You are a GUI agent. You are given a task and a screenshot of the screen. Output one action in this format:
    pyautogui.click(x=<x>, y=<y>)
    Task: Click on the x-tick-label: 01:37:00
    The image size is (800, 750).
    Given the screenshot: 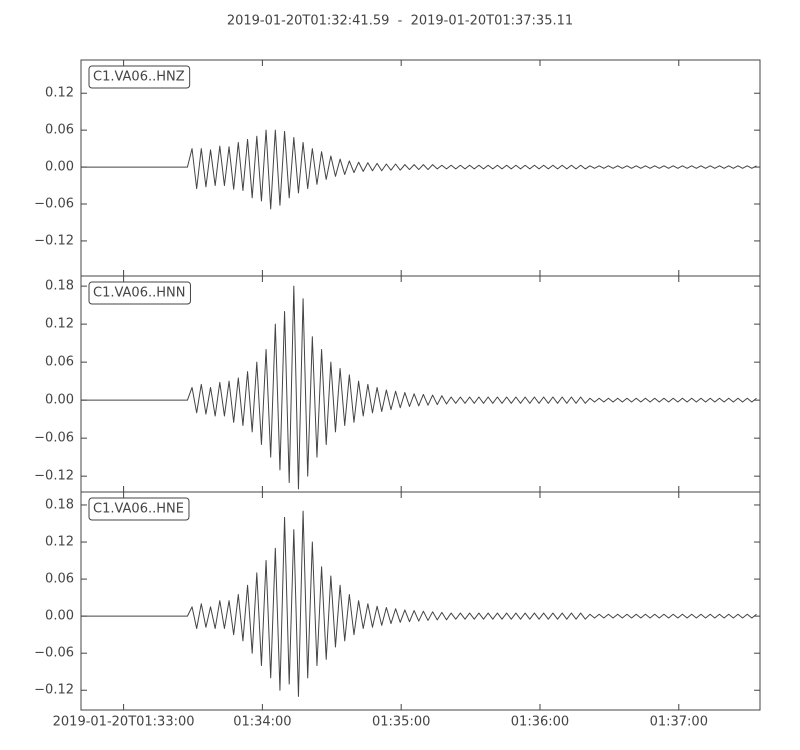 What is the action you would take?
    pyautogui.click(x=679, y=722)
    